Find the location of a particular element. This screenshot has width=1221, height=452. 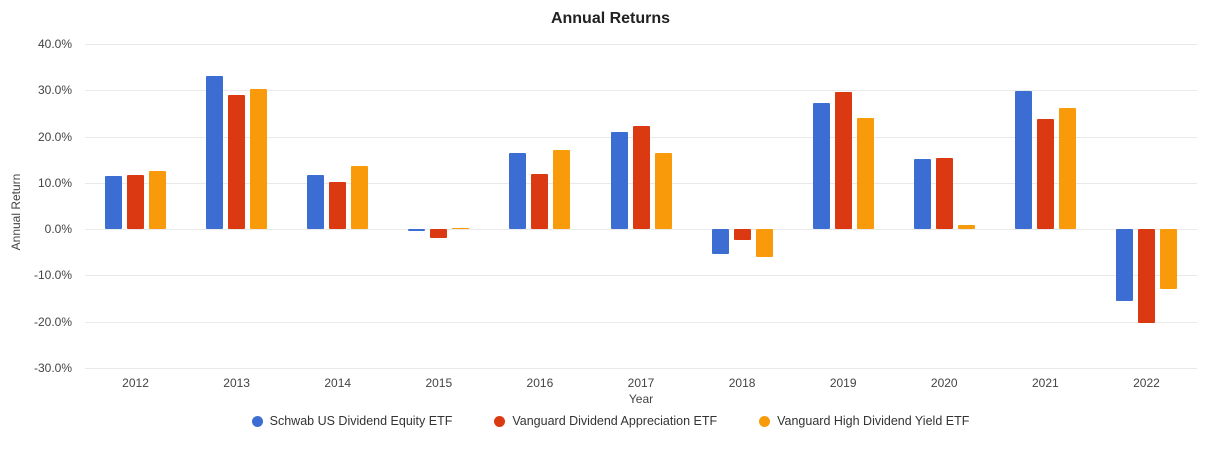

x-tick-label: 2021 is located at coordinates (1045, 383).